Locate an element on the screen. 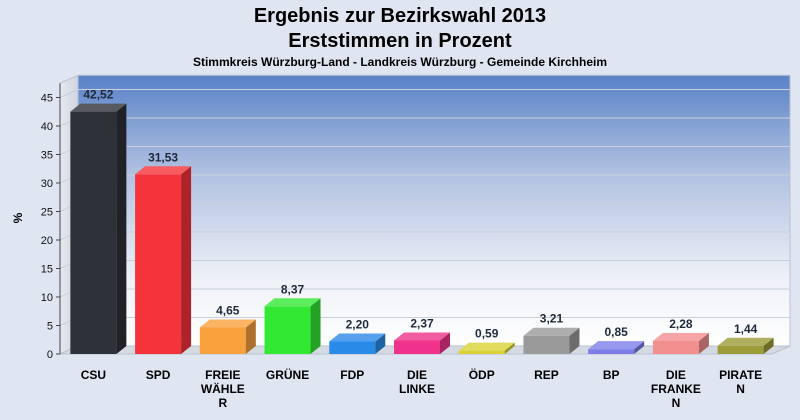 This screenshot has width=800, height=420. value-label: 4,65 is located at coordinates (228, 310).